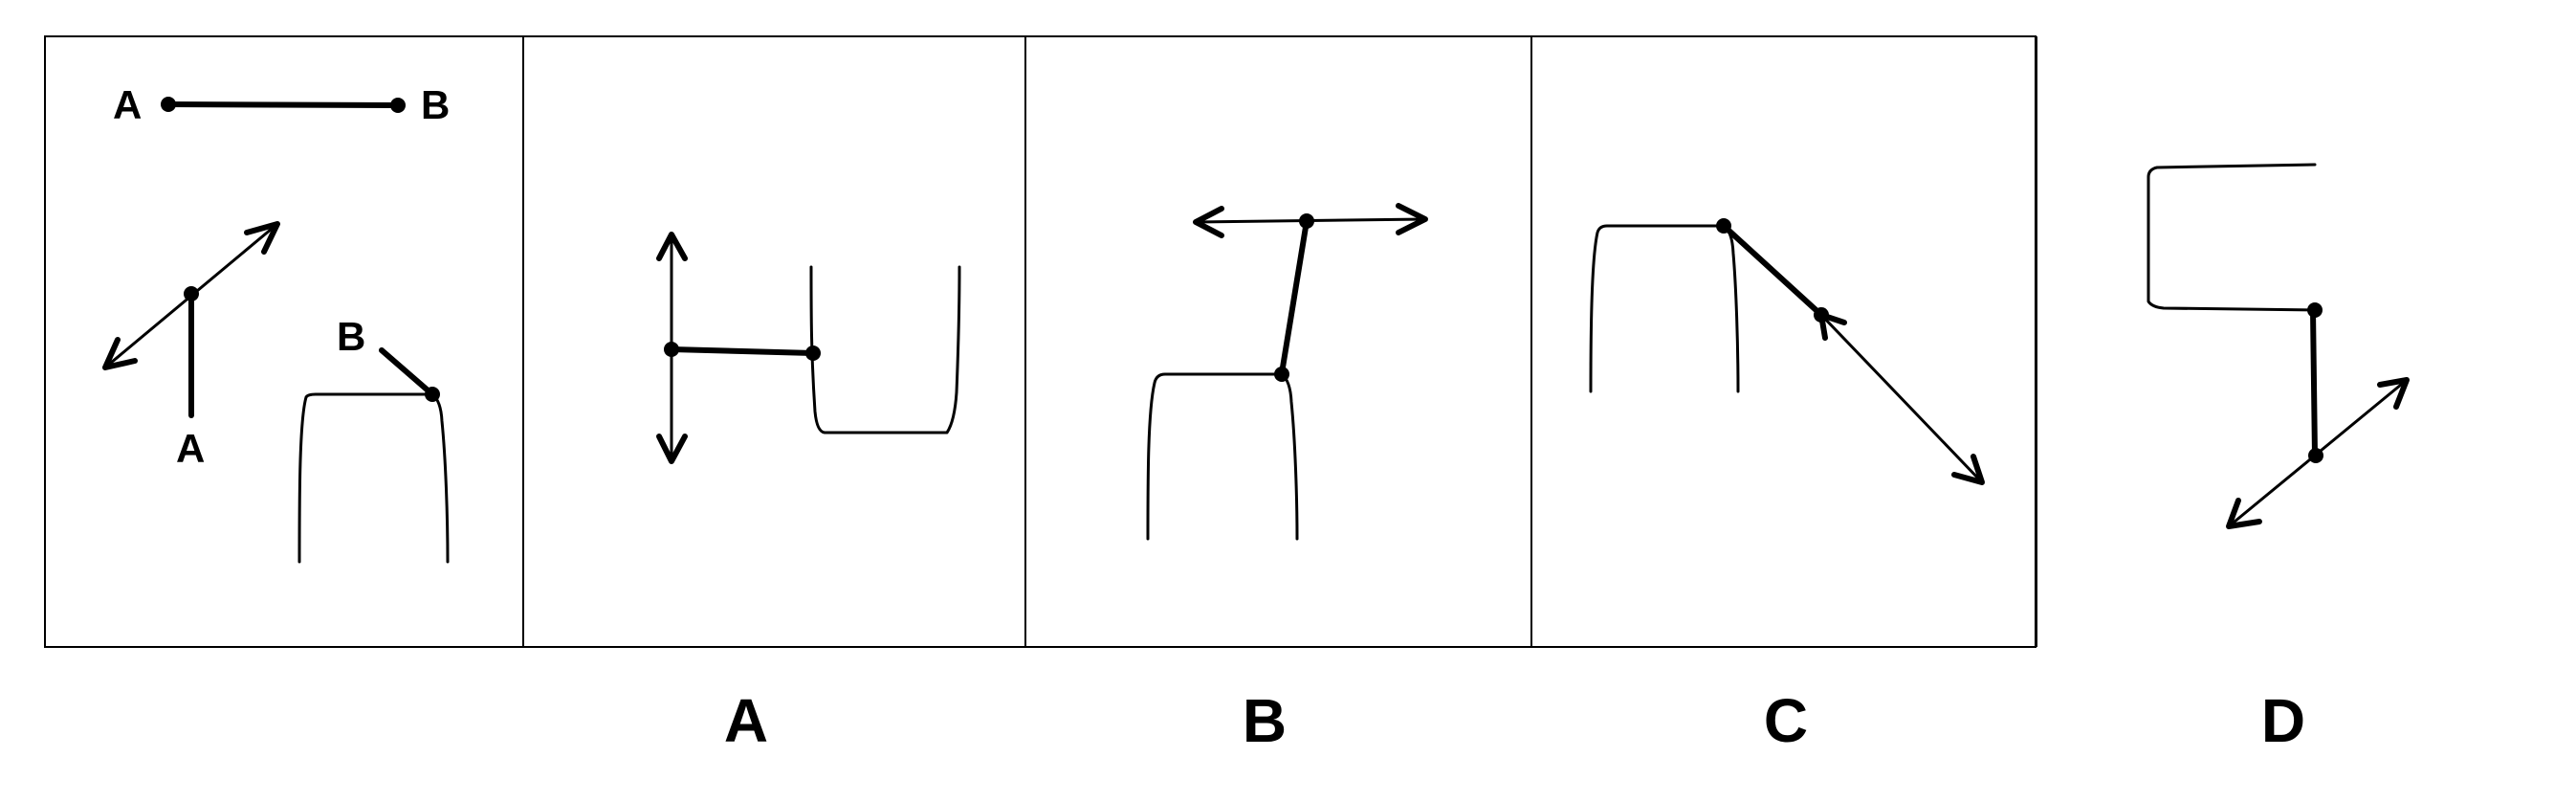 The height and width of the screenshot is (802, 2576). I want to click on segment-label-a: A, so click(127, 104).